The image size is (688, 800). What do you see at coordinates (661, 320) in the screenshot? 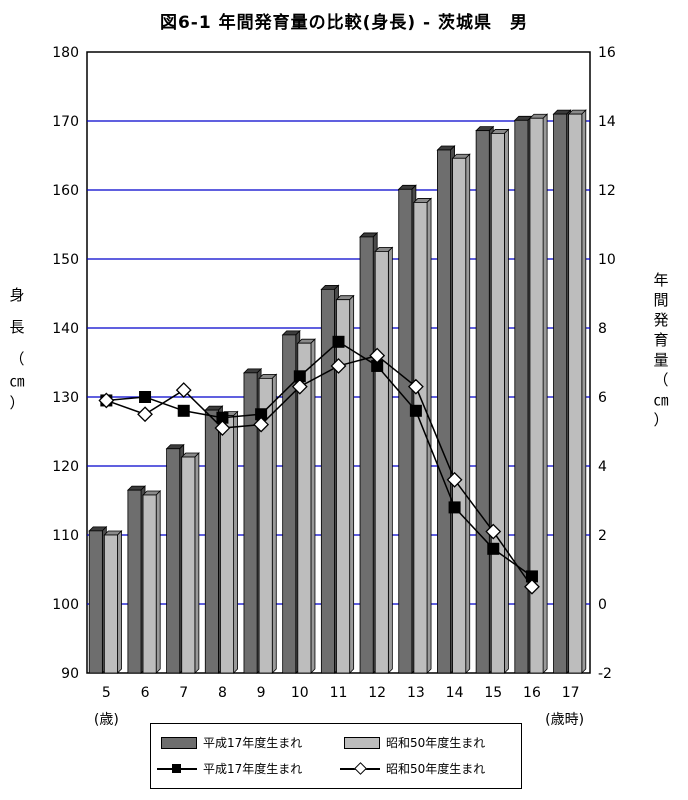
I see `y-right-label-char: 発` at bounding box center [661, 320].